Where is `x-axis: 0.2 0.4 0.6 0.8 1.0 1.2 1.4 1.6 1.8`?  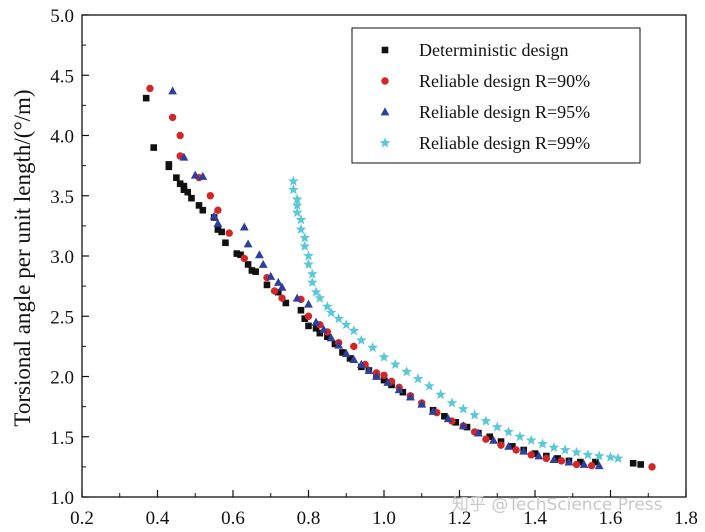
x-axis: 0.2 0.4 0.6 0.8 1.0 1.2 1.4 1.6 1.8 is located at coordinates (384, 509).